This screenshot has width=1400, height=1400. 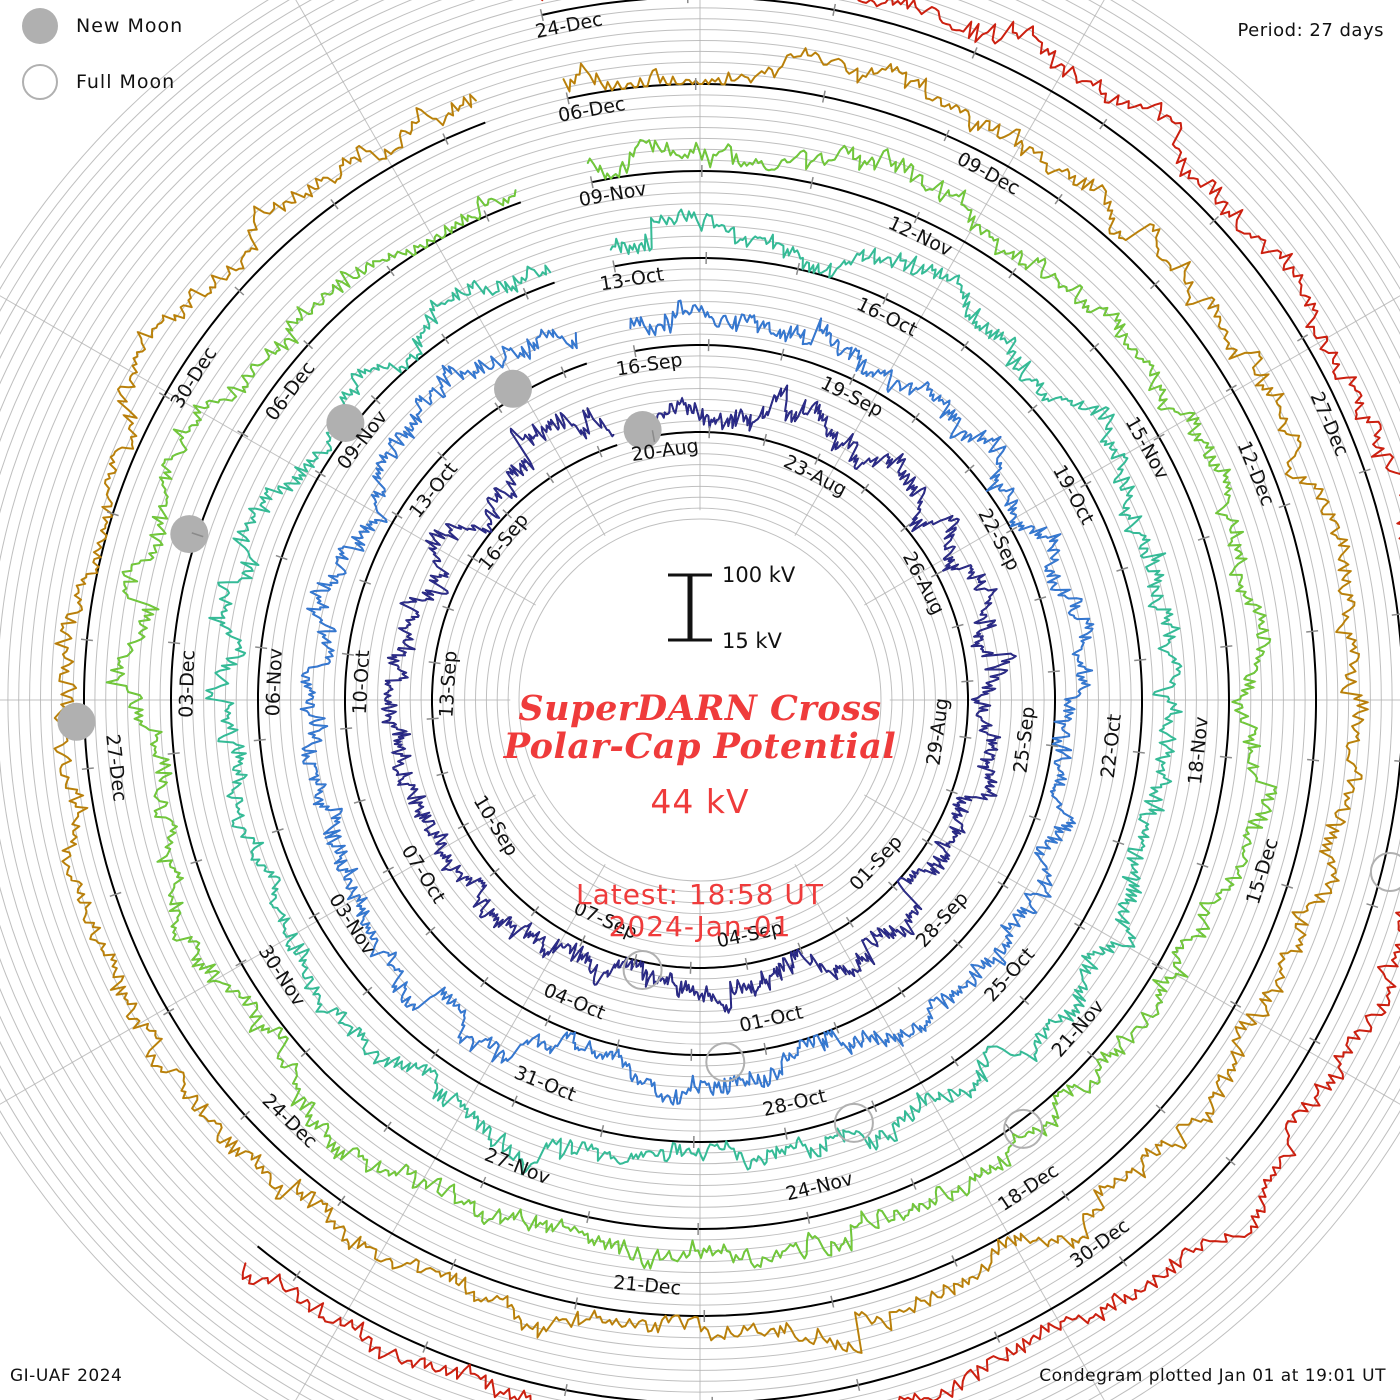 I want to click on date-tick-label: 31-Oct, so click(x=545, y=1084).